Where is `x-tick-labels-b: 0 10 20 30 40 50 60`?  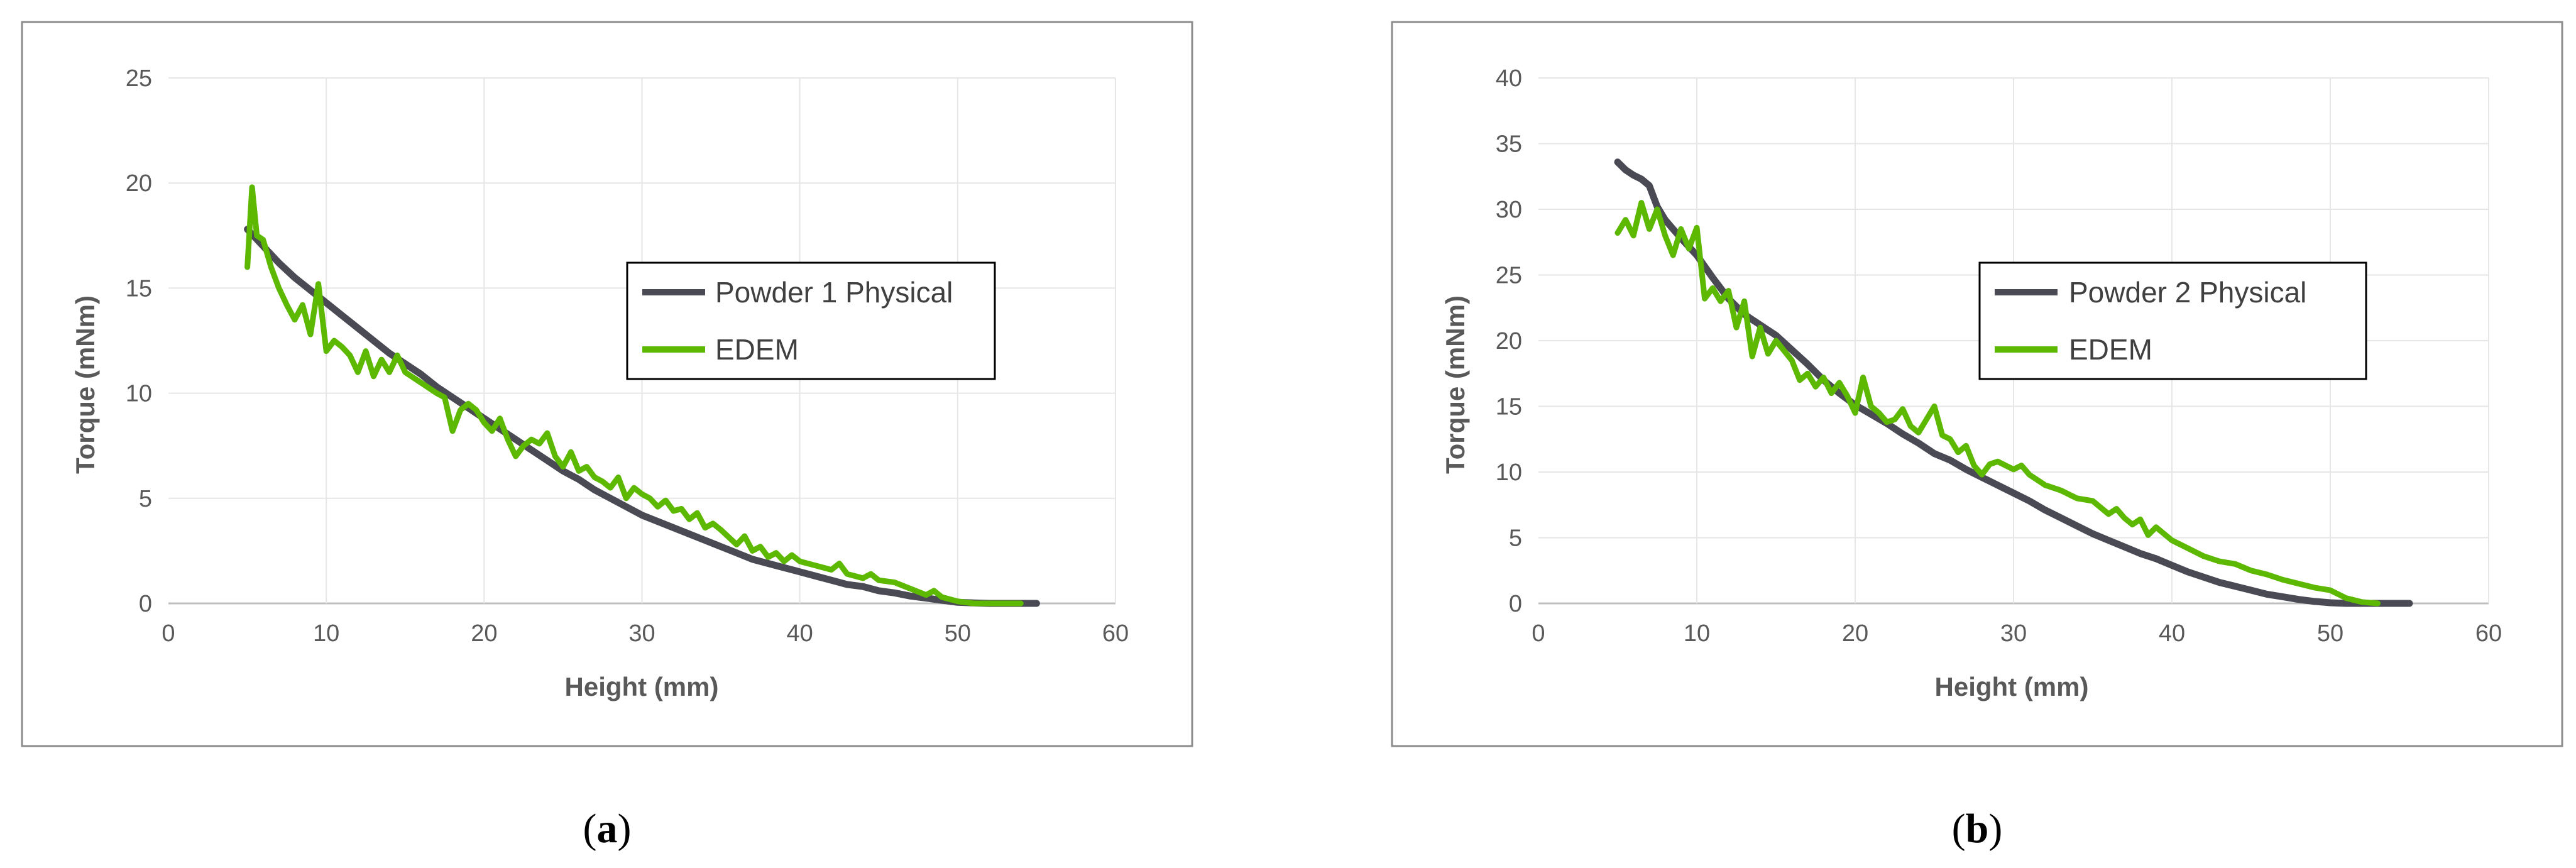
x-tick-labels-b: 0 10 20 30 40 50 60 is located at coordinates (2017, 634).